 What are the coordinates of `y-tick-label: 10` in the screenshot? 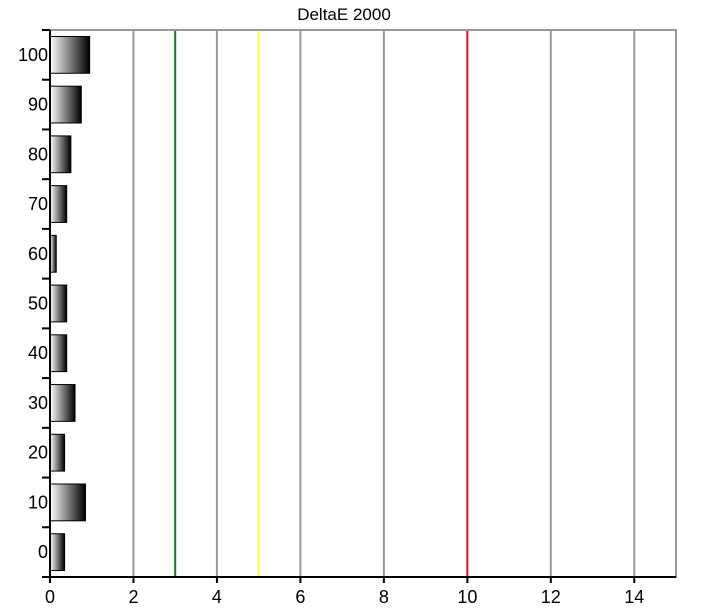 It's located at (38, 502).